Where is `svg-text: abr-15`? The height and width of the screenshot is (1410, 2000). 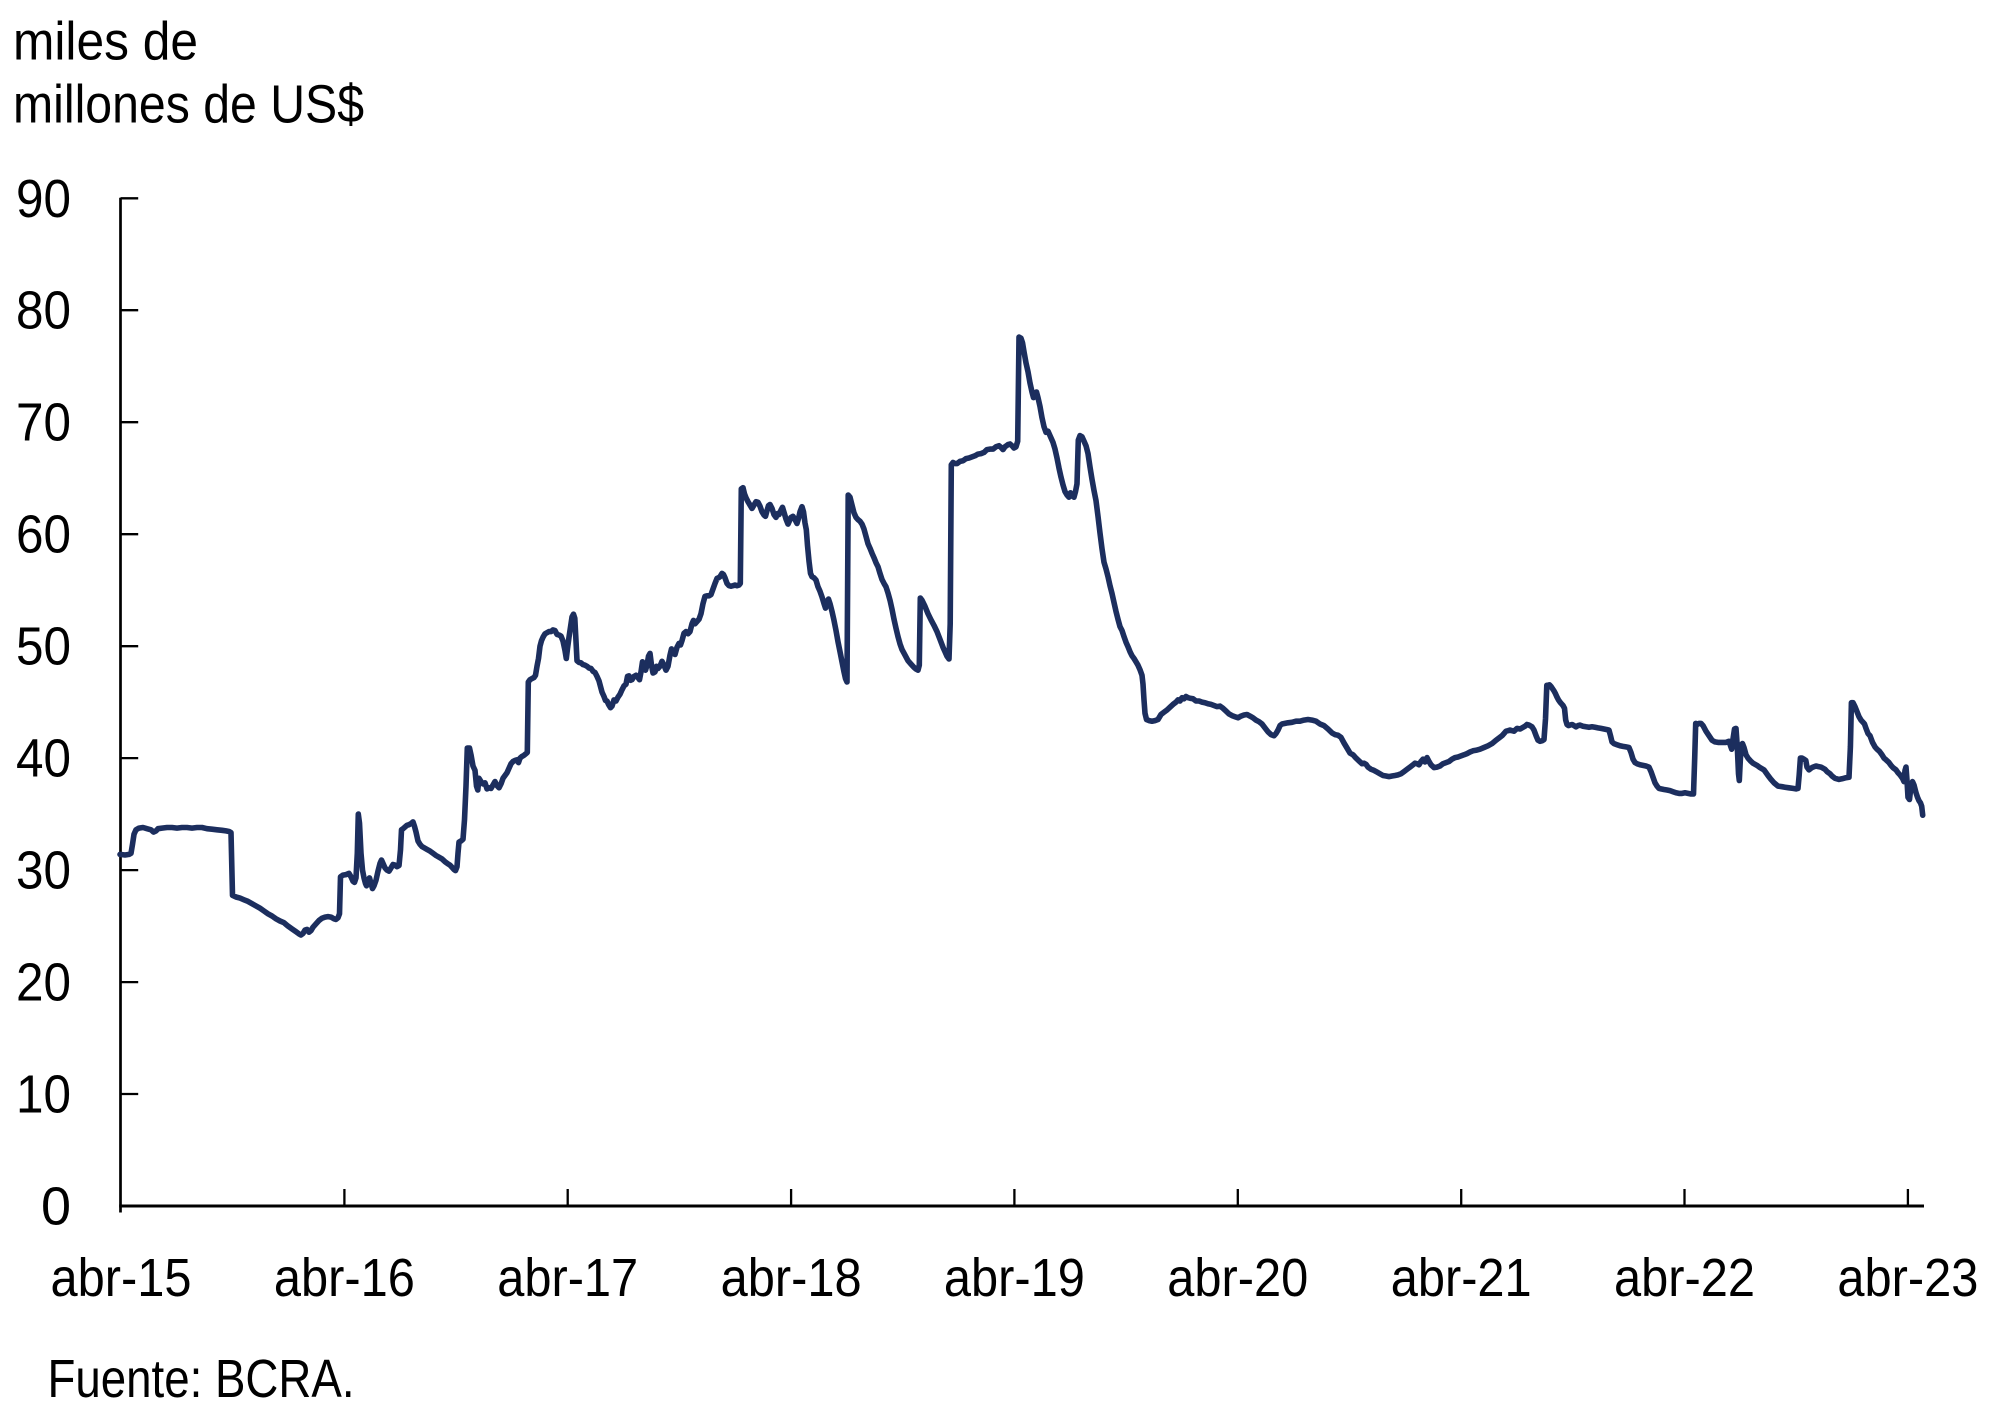 svg-text: abr-15 is located at coordinates (121, 1278).